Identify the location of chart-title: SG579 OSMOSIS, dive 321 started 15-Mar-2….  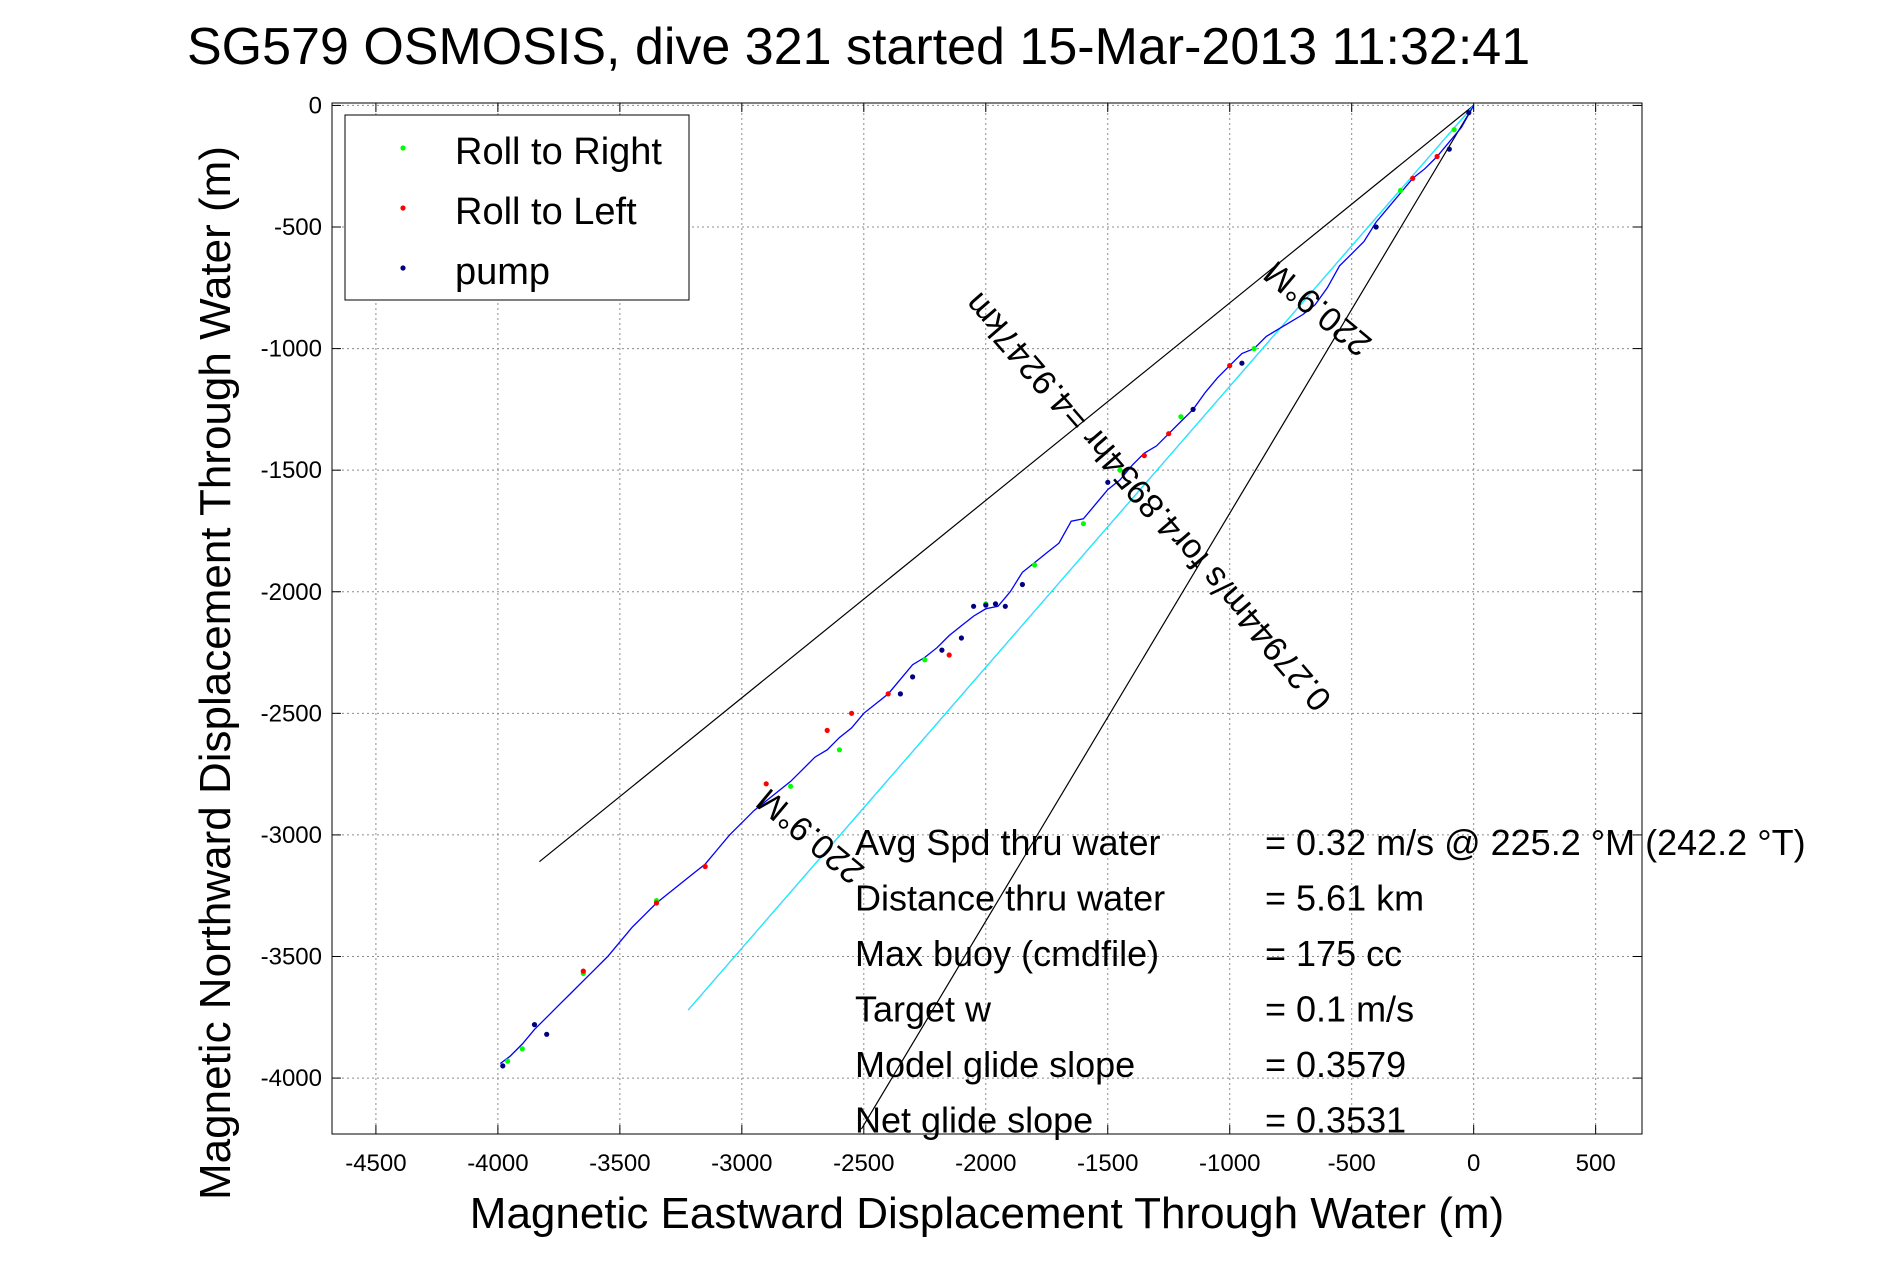
(858, 47).